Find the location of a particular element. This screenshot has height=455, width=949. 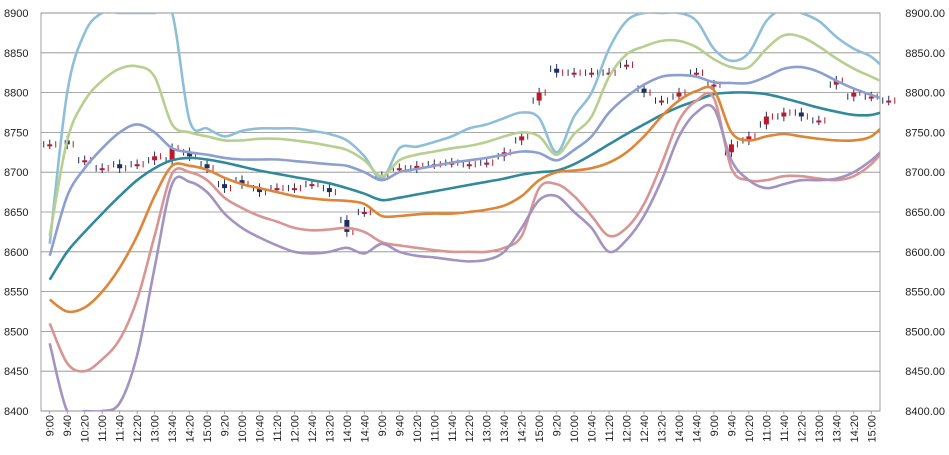

y-tick-label-right: 8400.00 is located at coordinates (925, 412).